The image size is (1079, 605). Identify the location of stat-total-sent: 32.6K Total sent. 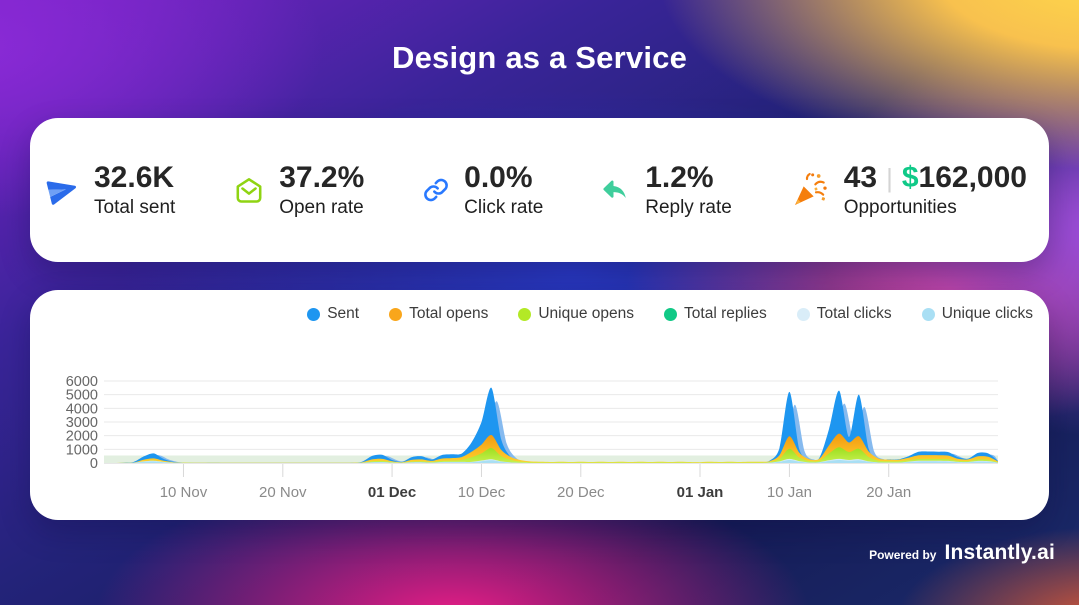
(110, 190).